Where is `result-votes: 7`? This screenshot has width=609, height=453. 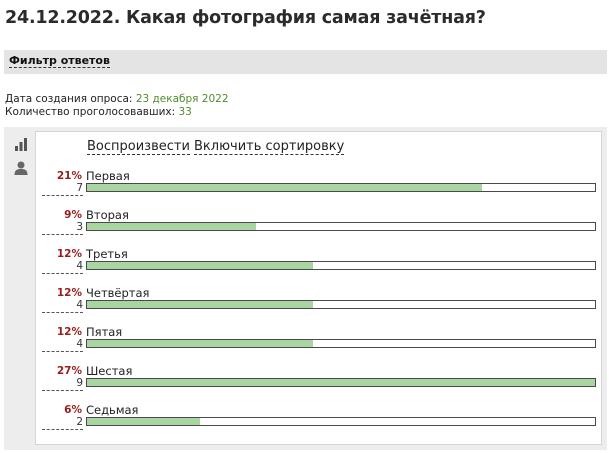 result-votes: 7 is located at coordinates (62, 189).